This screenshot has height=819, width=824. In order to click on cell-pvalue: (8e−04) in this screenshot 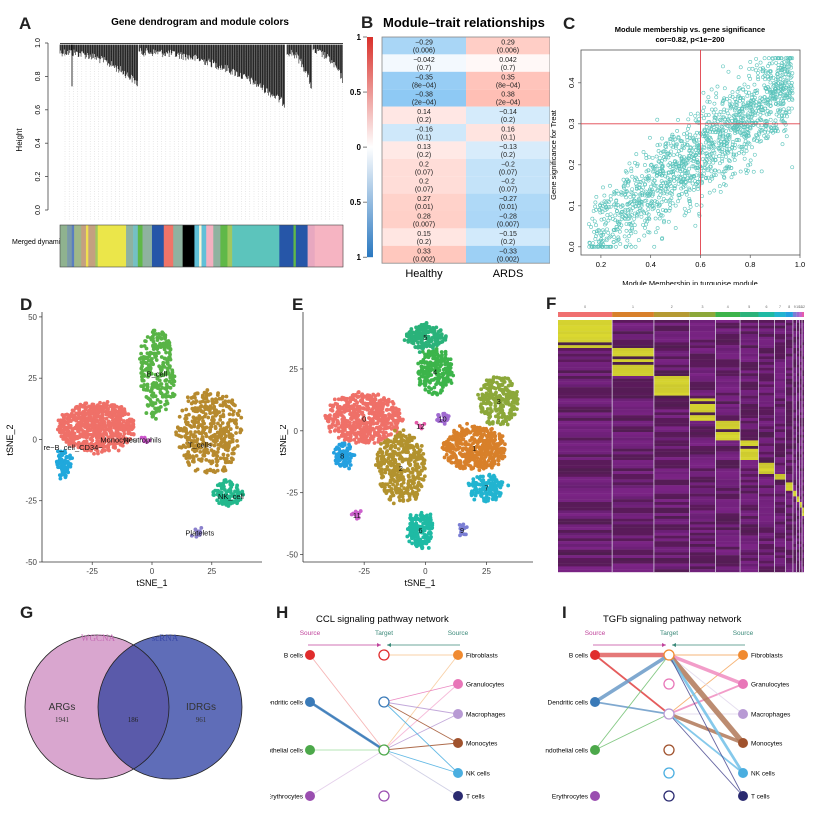, I will do `click(508, 85)`.